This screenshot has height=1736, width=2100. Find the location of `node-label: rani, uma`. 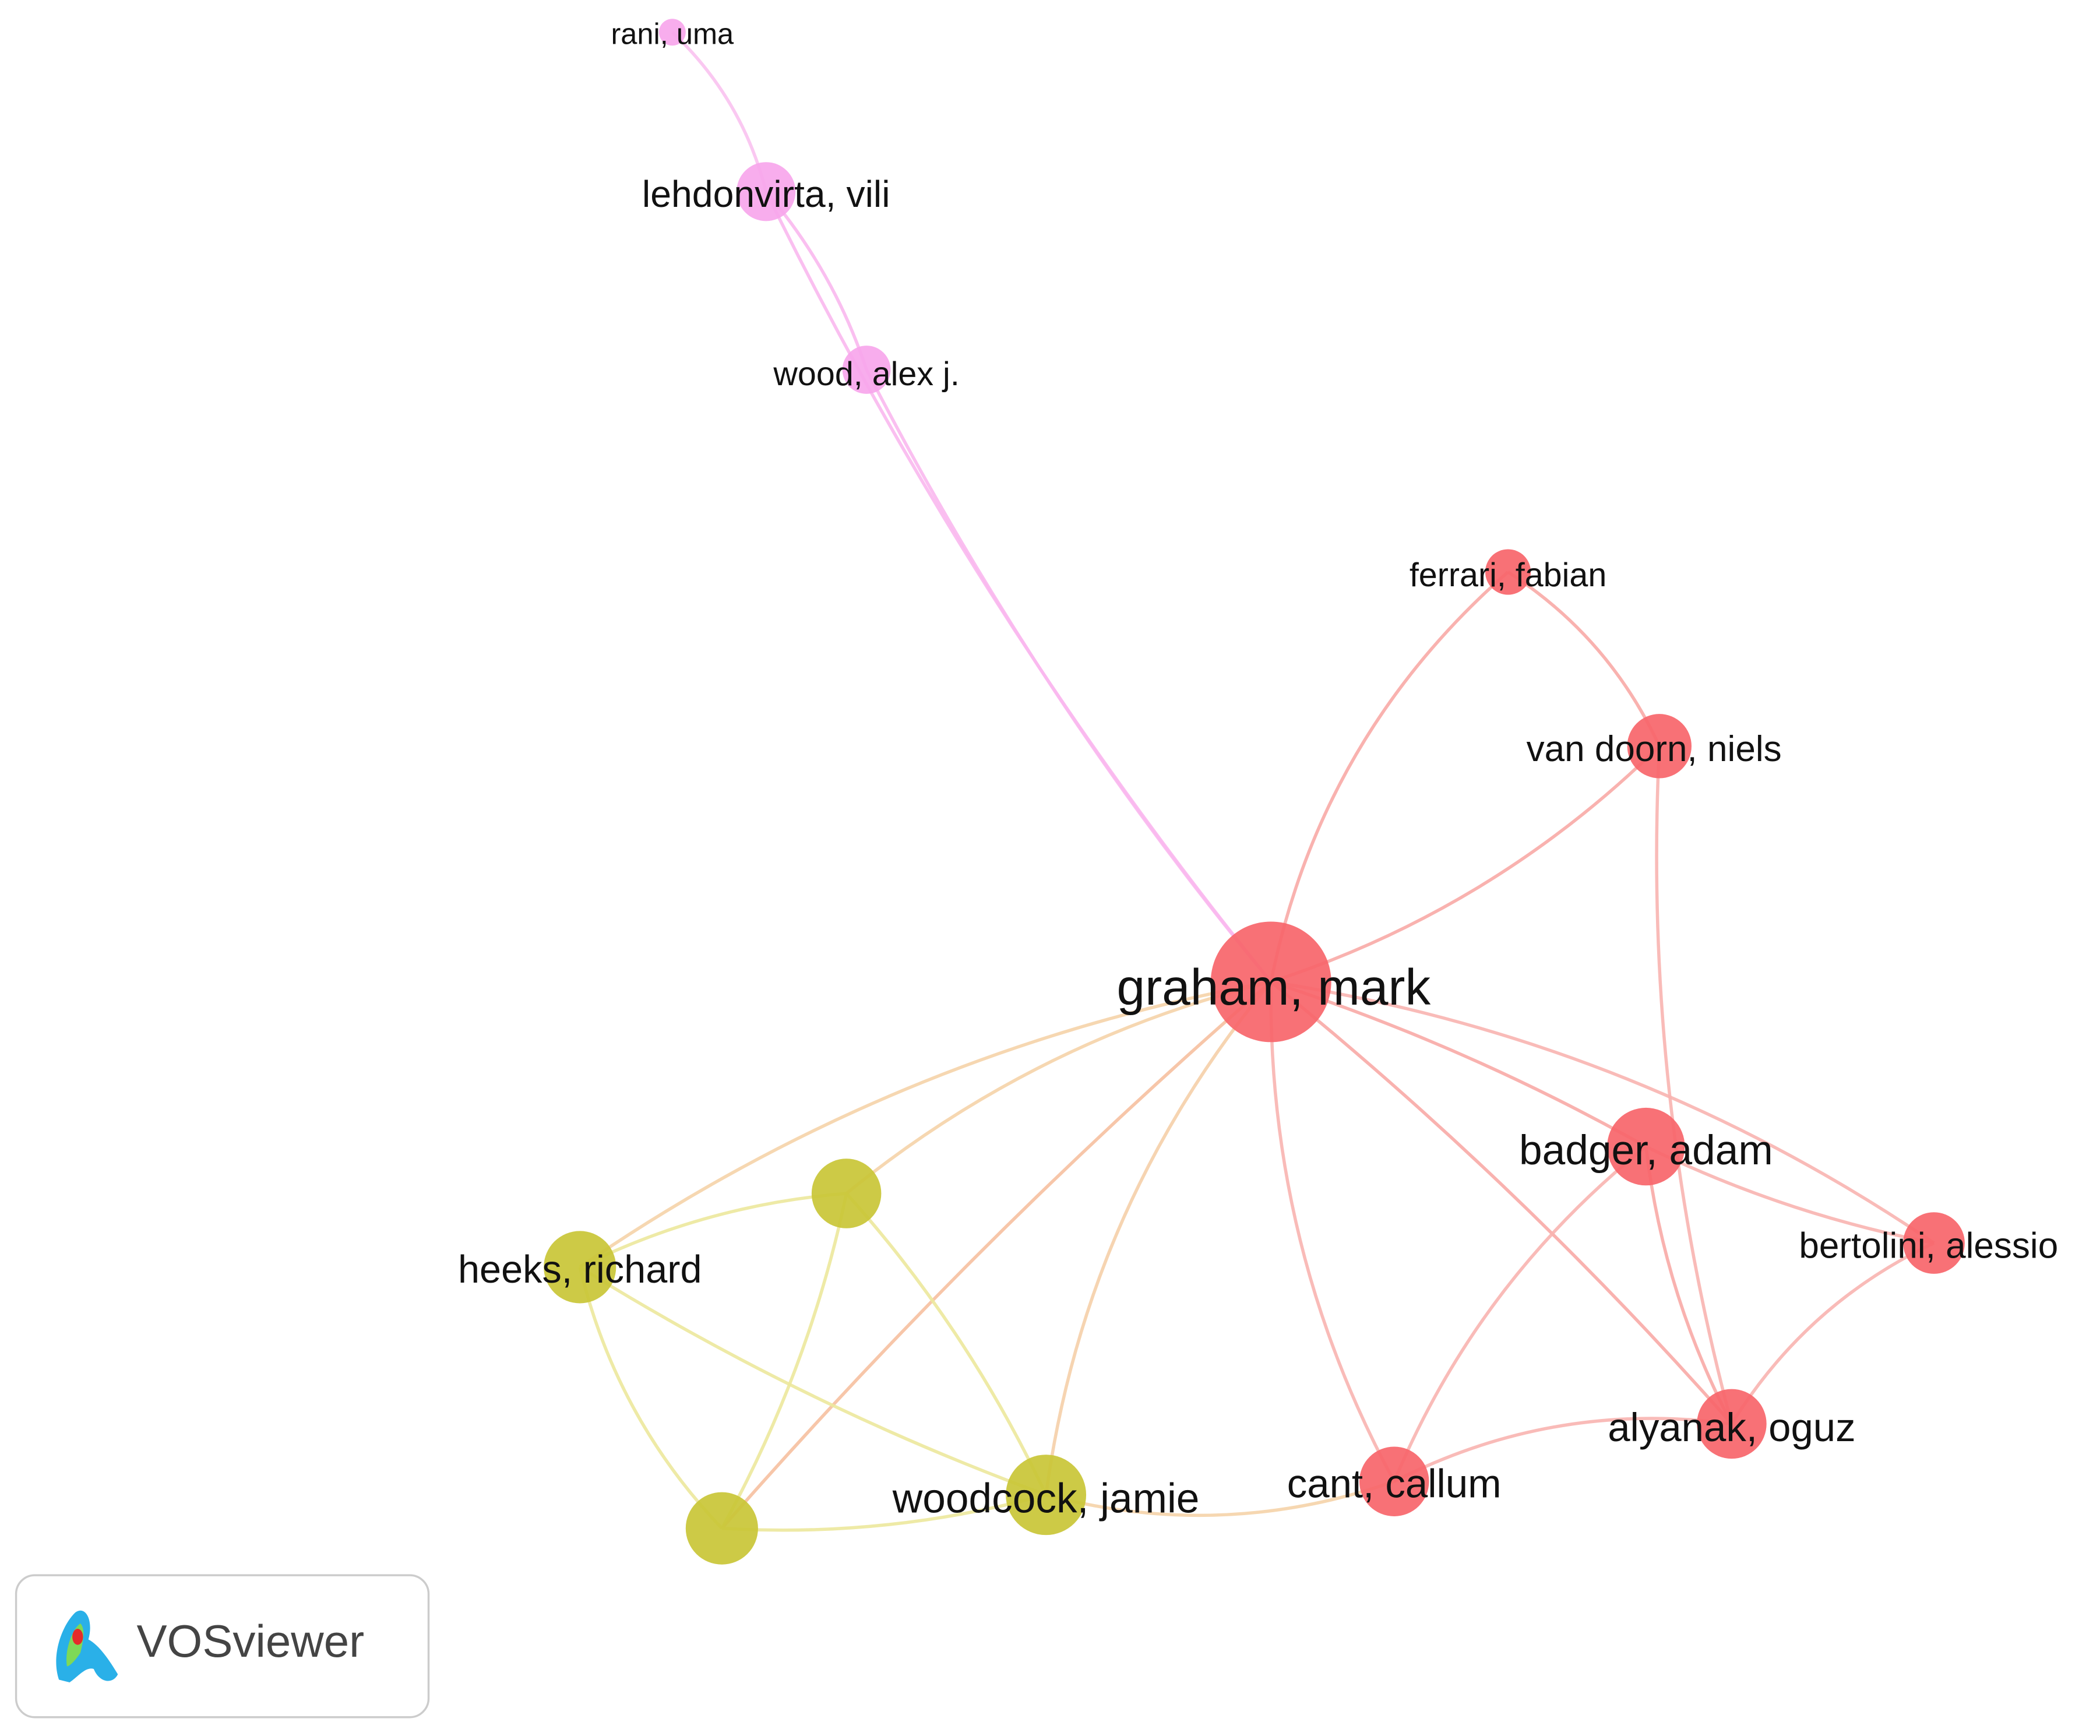

node-label: rani, uma is located at coordinates (672, 34).